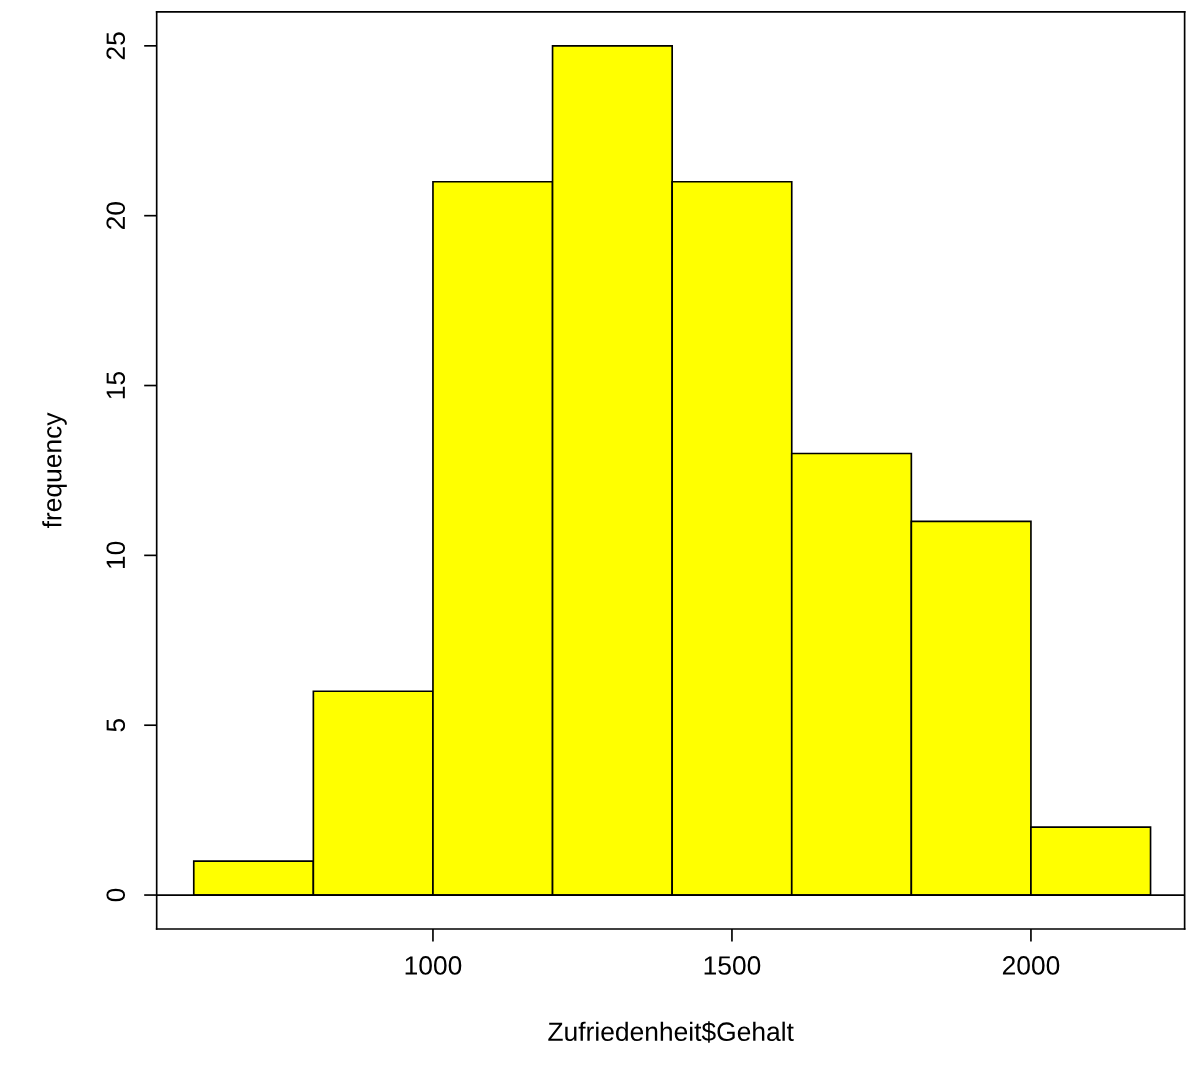 The image size is (1187, 1079). What do you see at coordinates (54, 470) in the screenshot?
I see `y-axis-title: frequency` at bounding box center [54, 470].